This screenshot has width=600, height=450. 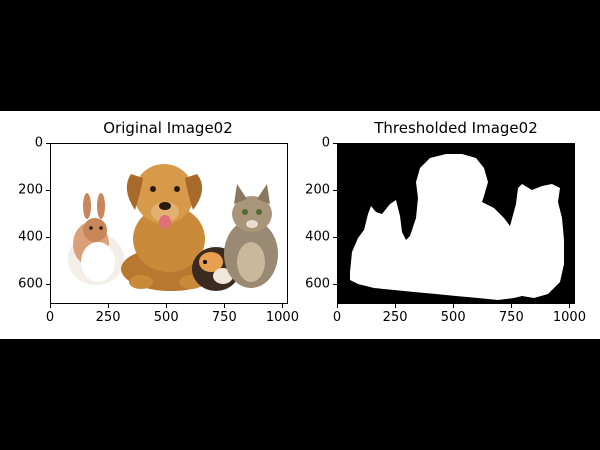 What do you see at coordinates (251, 236) in the screenshot?
I see `kitten-figure` at bounding box center [251, 236].